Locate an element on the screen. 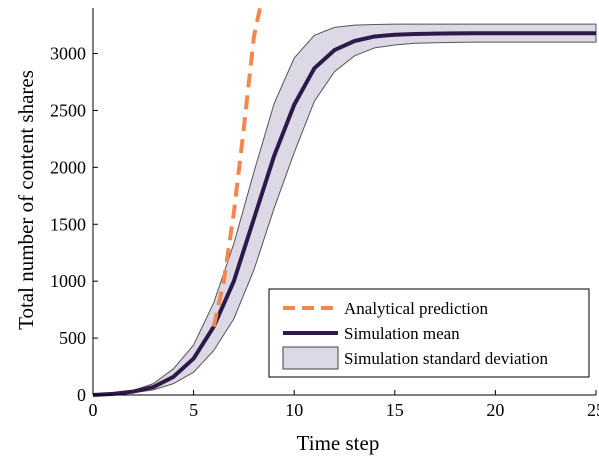 This screenshot has height=457, width=599. analytical-line is located at coordinates (236, 168).